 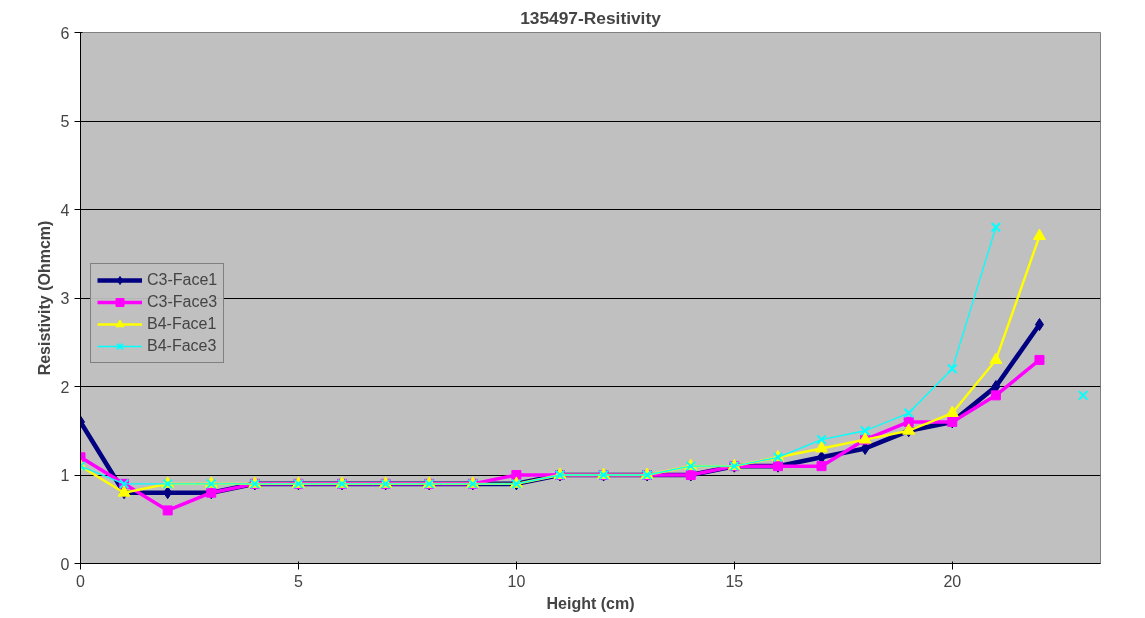 I want to click on legend-label: B4-Face3, so click(x=182, y=346).